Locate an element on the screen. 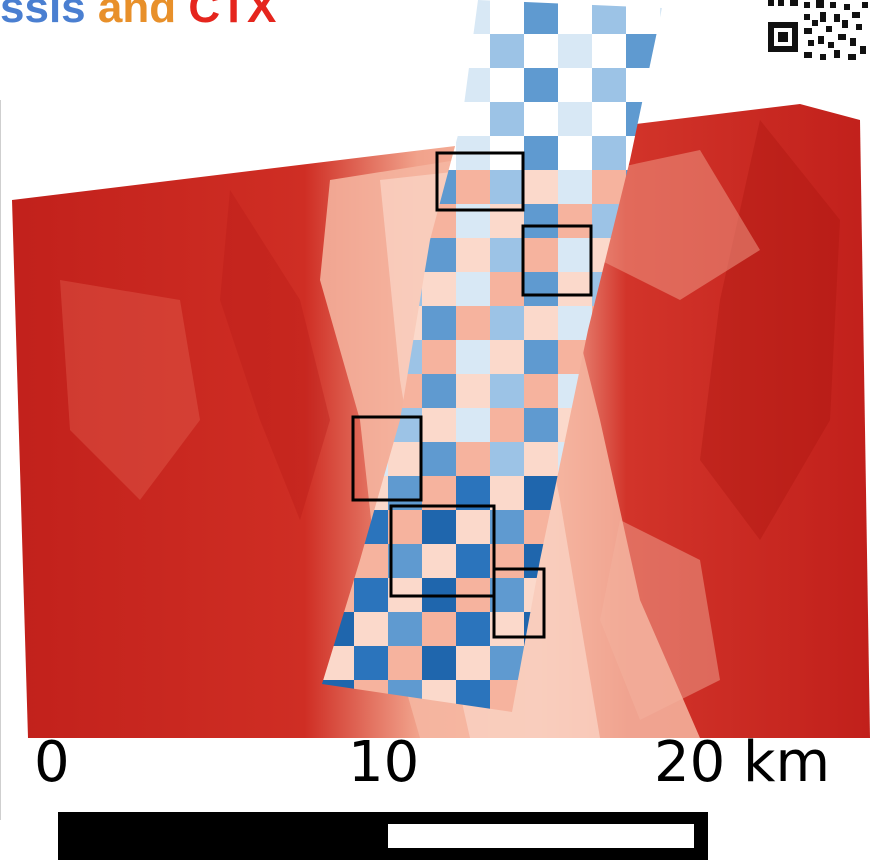 The image size is (870, 863). scale-bar is located at coordinates (383, 836).